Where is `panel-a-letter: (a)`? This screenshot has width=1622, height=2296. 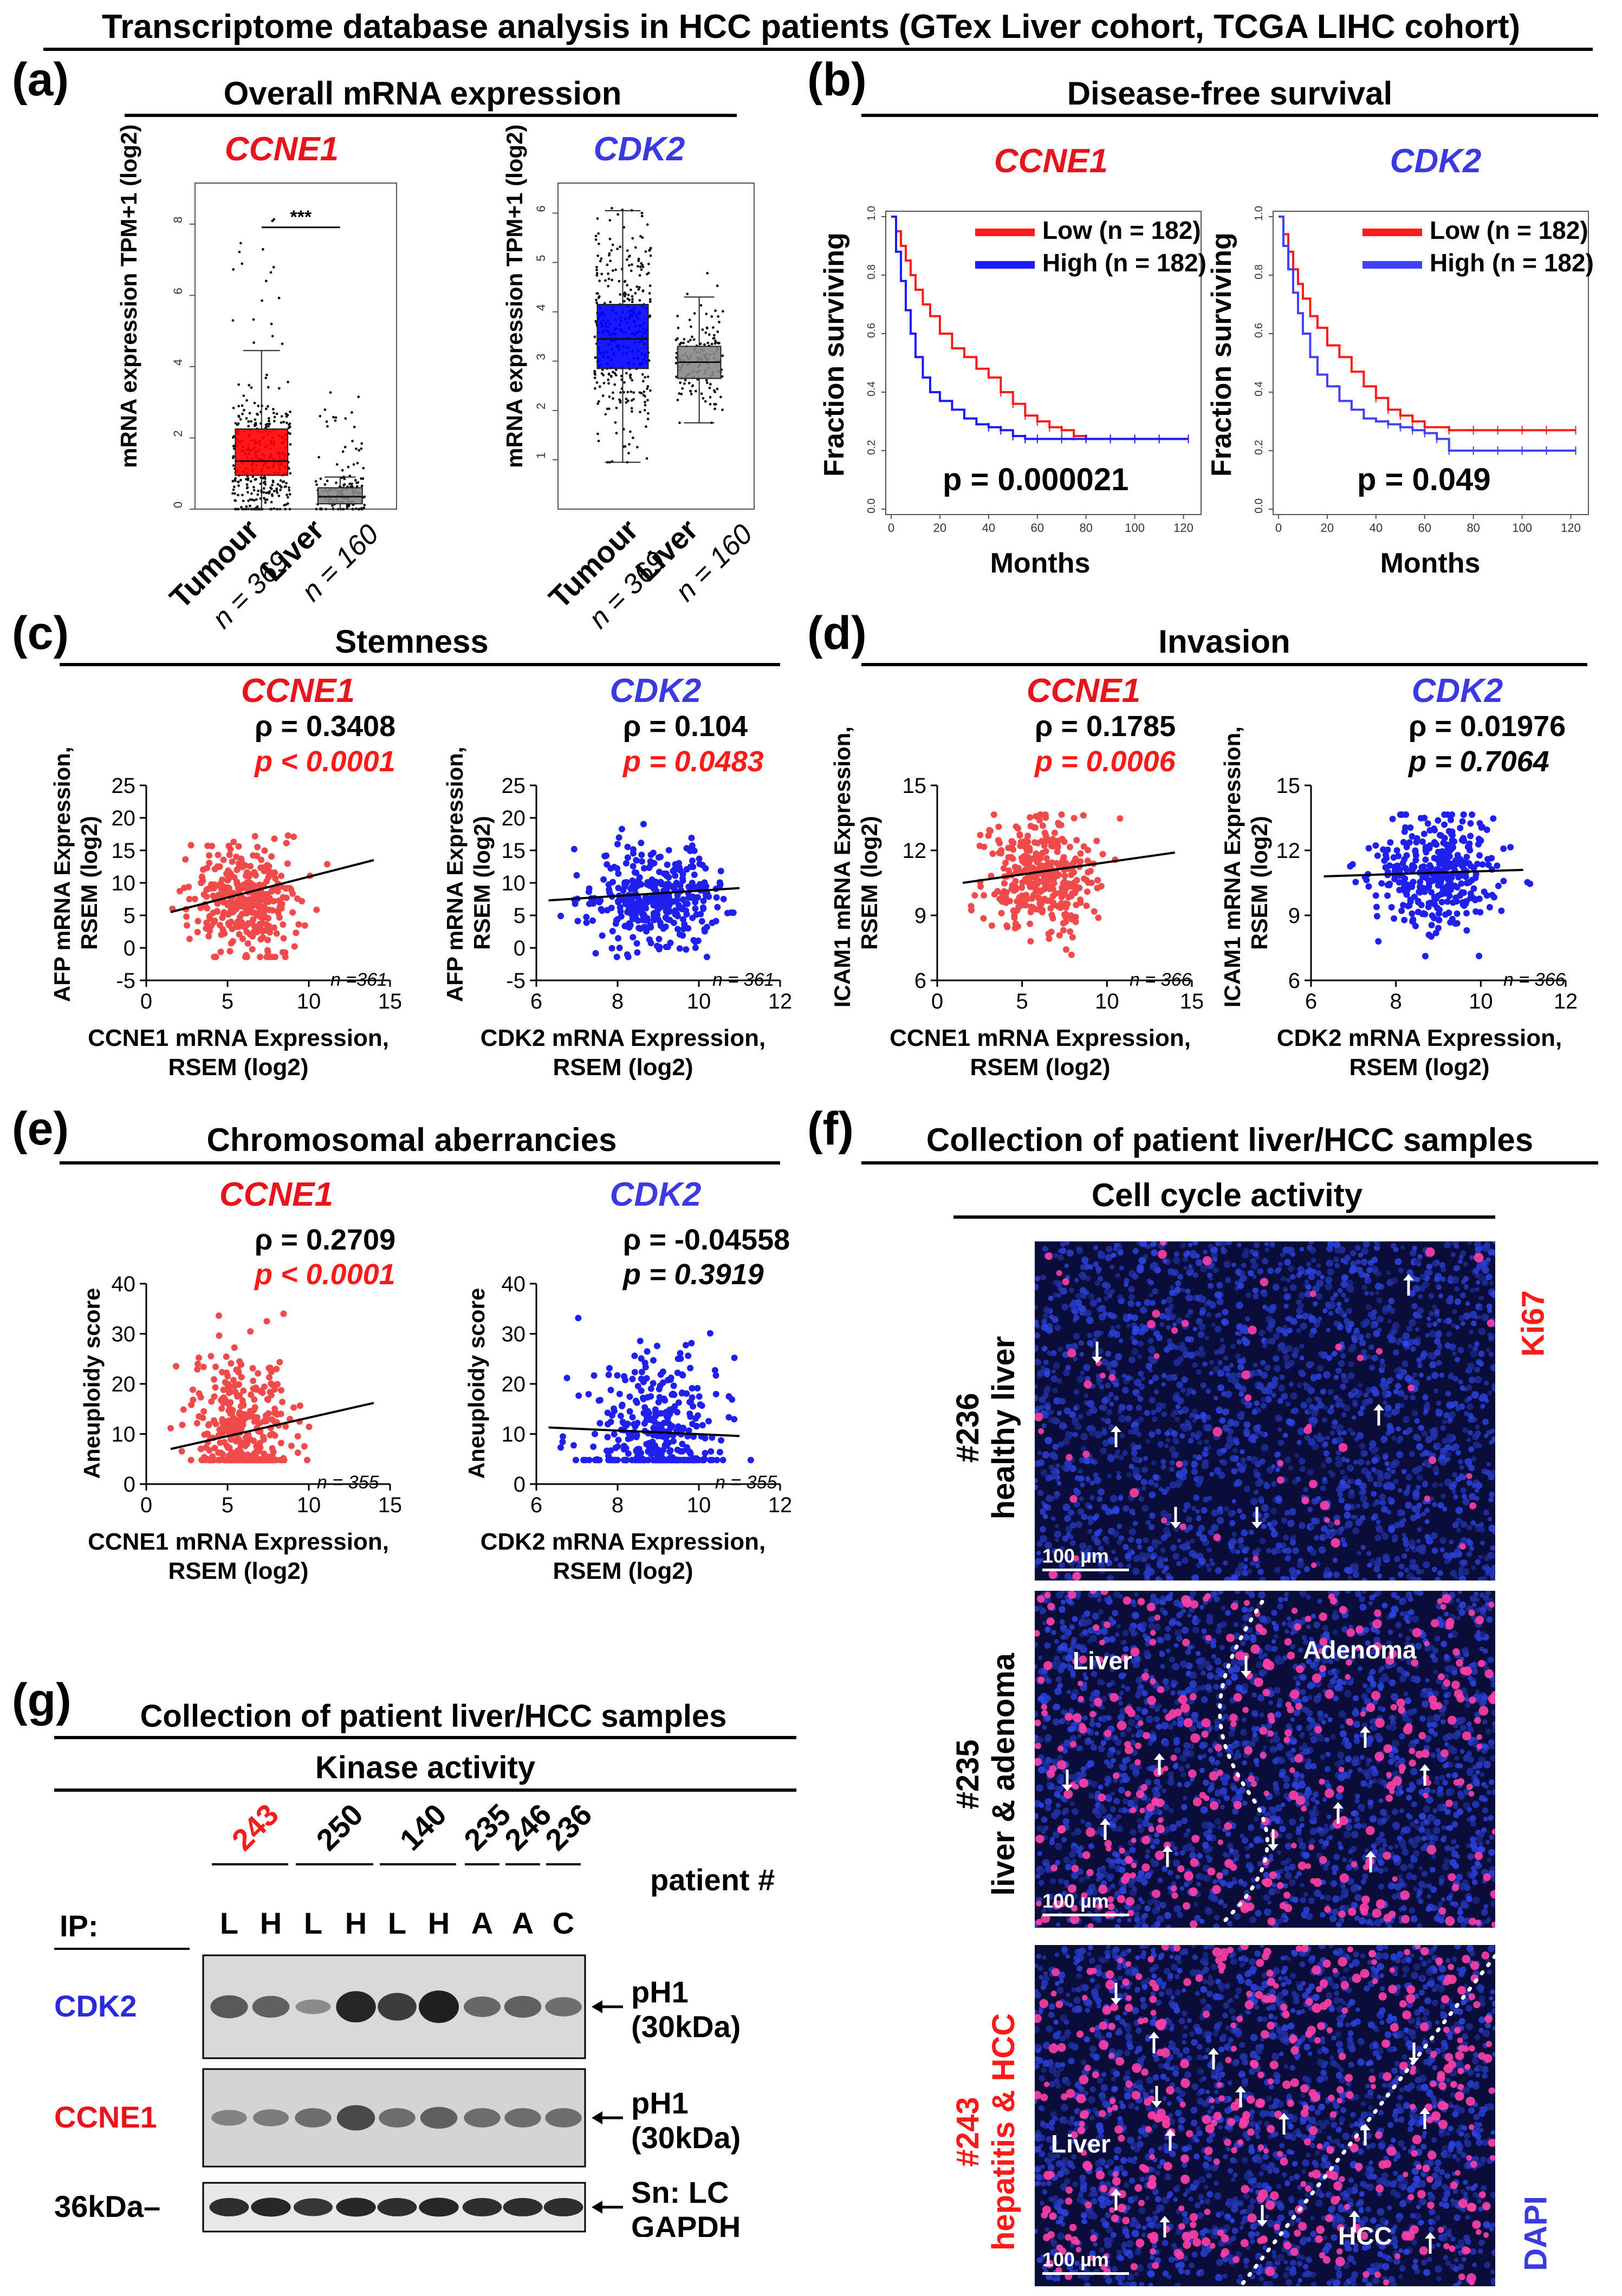
panel-a-letter: (a) is located at coordinates (41, 80).